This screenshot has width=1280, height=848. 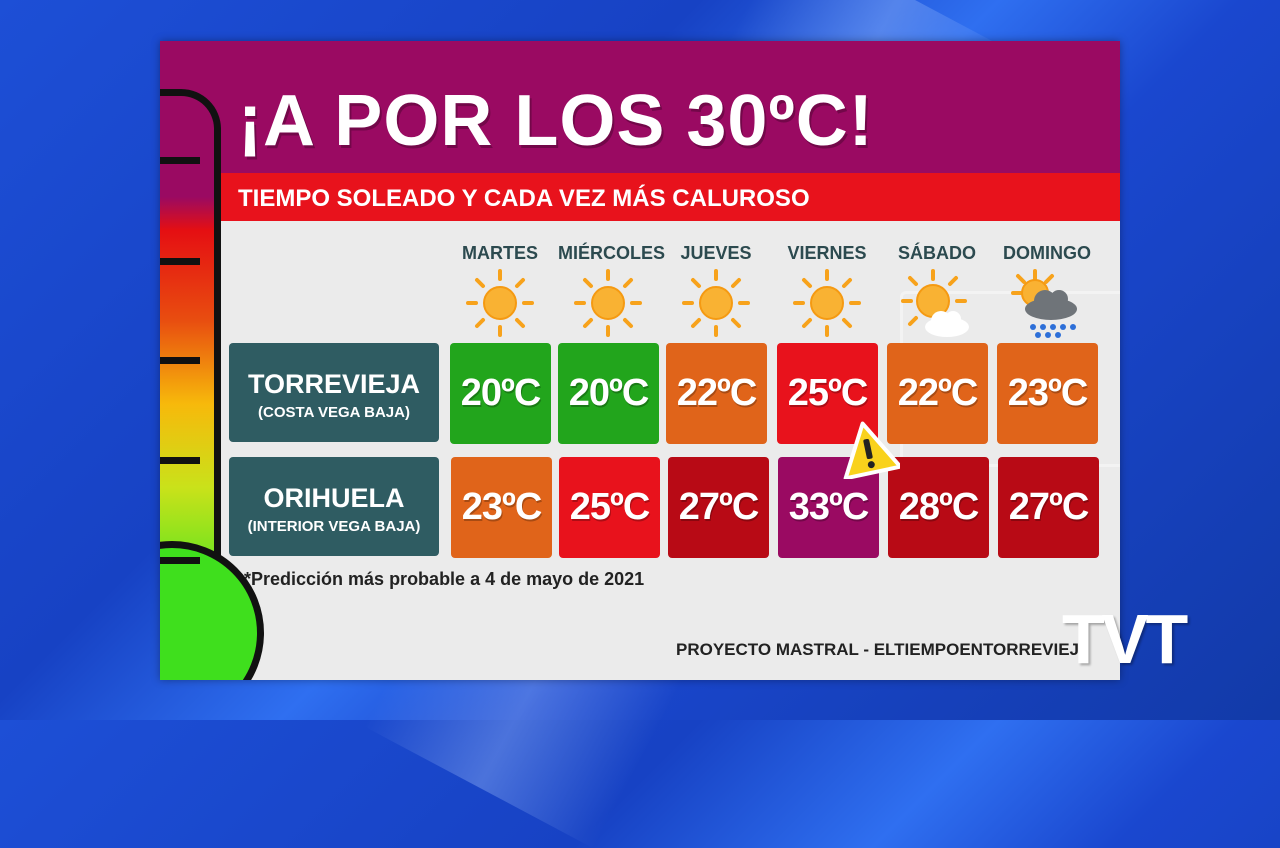 What do you see at coordinates (938, 507) in the screenshot?
I see `temp-tile: 28ºC` at bounding box center [938, 507].